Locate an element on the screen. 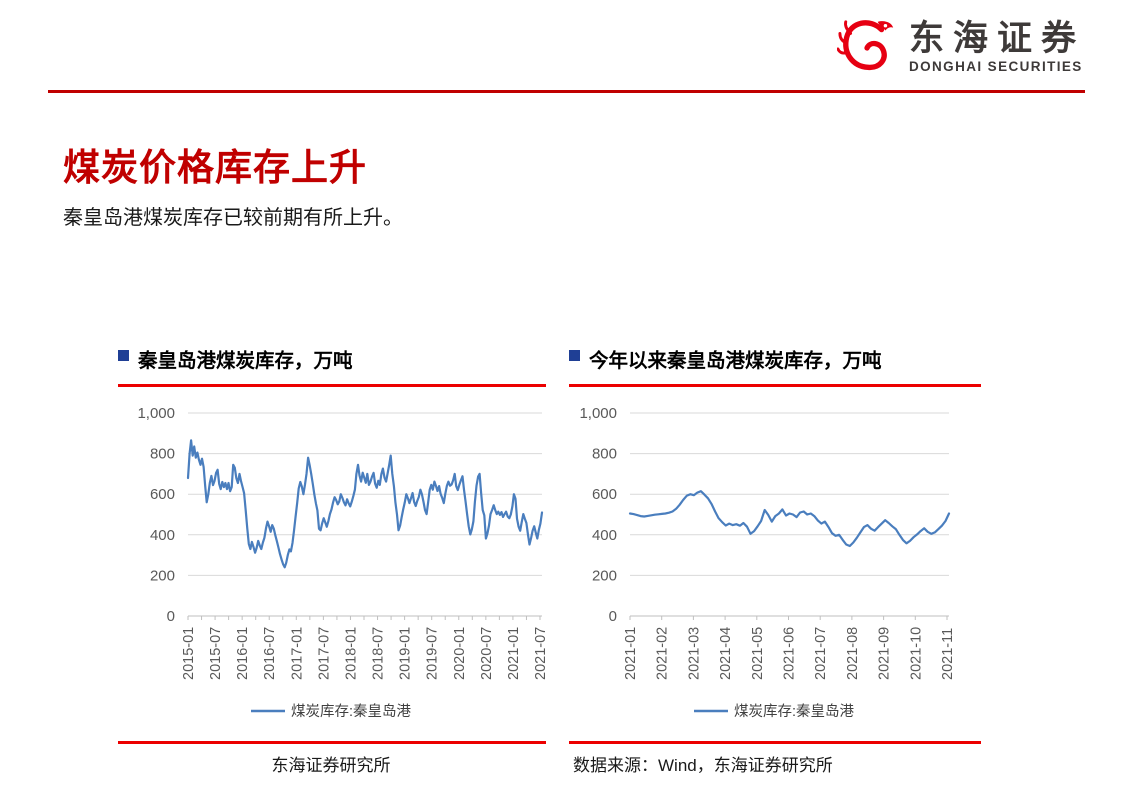 This screenshot has height=800, width=1129. svg-text: 2018-01 is located at coordinates (351, 653).